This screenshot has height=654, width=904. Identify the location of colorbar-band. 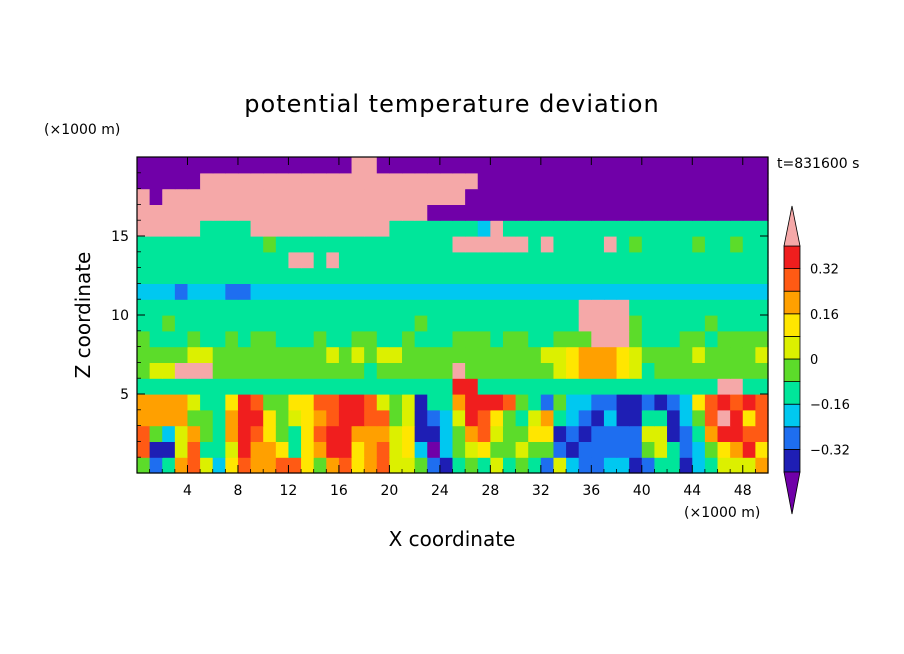
(792, 460).